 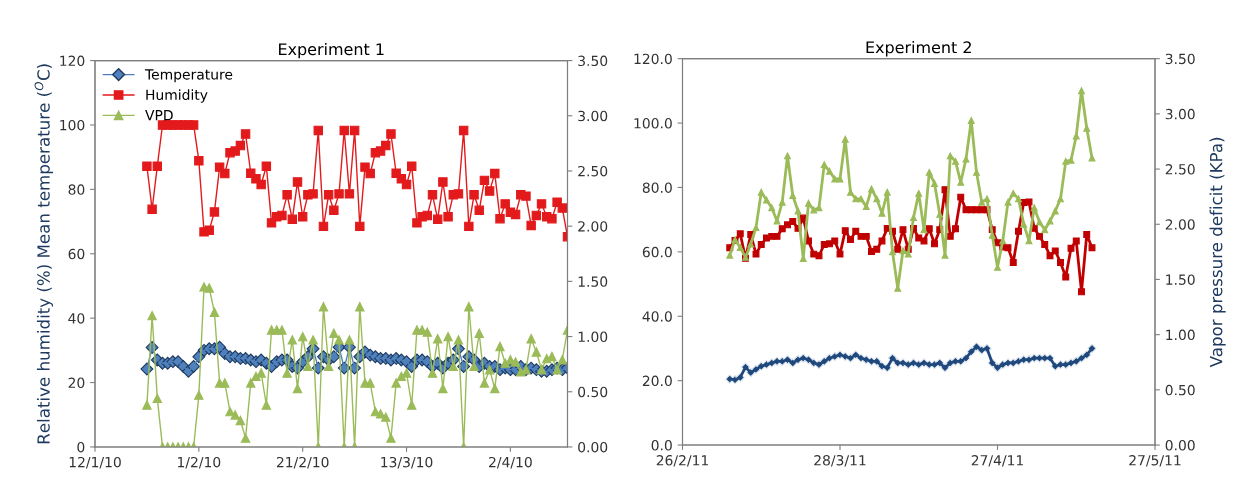 I want to click on y-tick-label: 100, so click(x=72, y=125).